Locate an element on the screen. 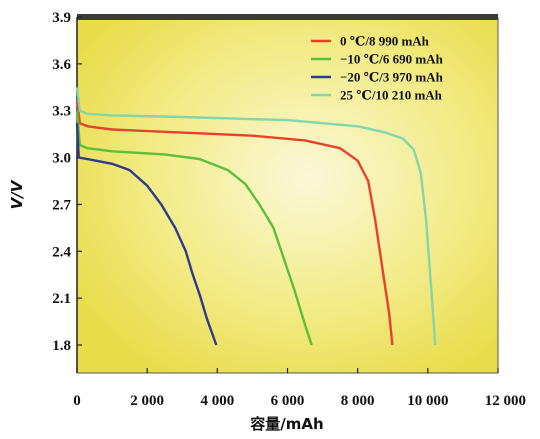 The width and height of the screenshot is (540, 439). y-tick-label: 3.3 is located at coordinates (61, 112).